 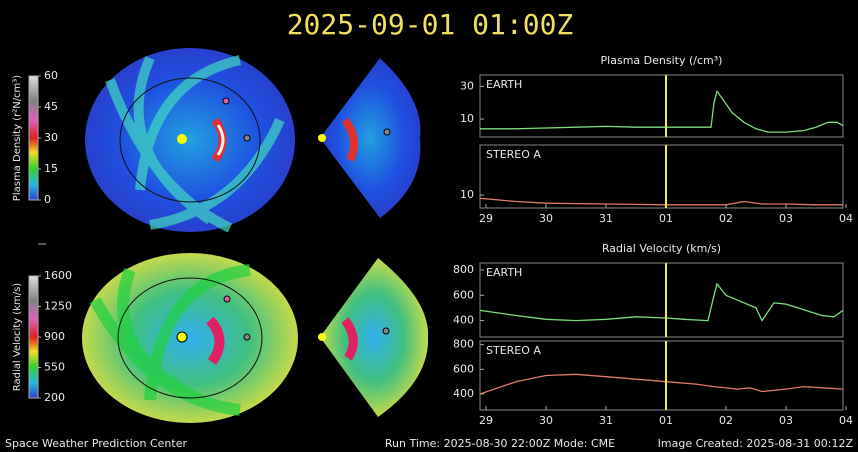 I want to click on colorbar-tick-label: 0, so click(x=47, y=199).